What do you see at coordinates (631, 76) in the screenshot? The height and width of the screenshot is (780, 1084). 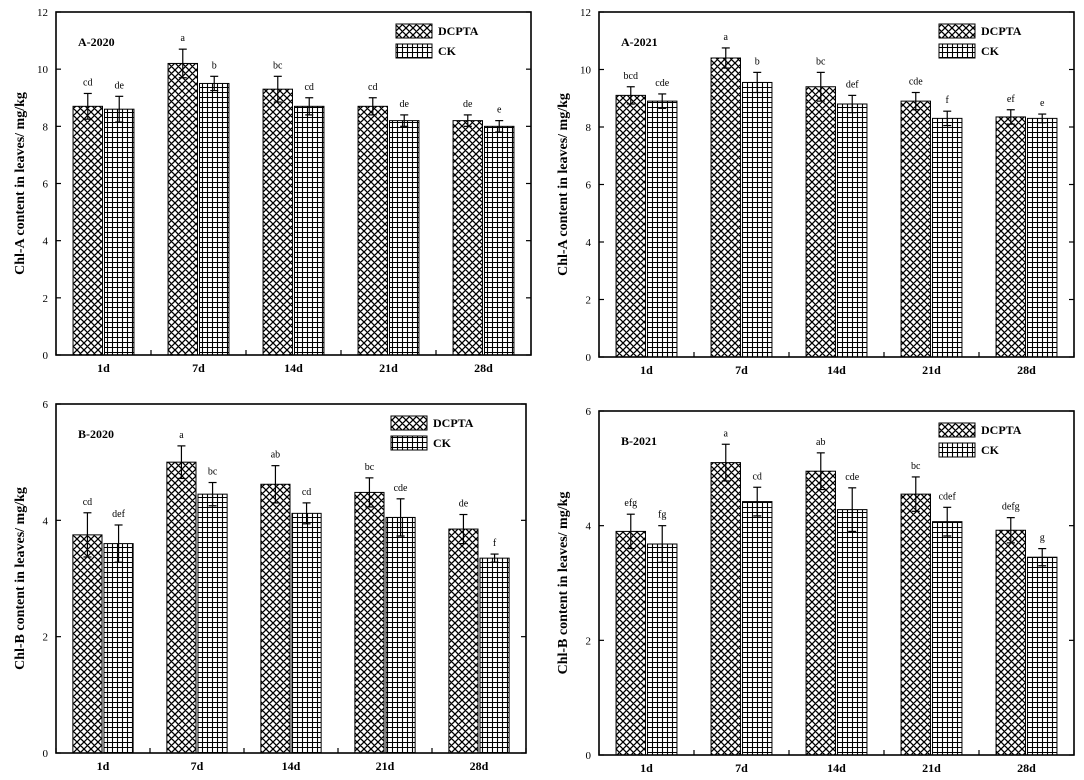 I see `significance-label: bcd` at bounding box center [631, 76].